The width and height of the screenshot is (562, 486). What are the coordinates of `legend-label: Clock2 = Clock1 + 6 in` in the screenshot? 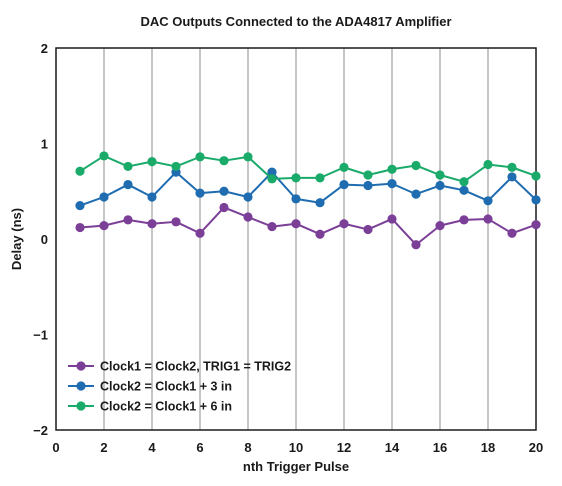 It's located at (166, 407).